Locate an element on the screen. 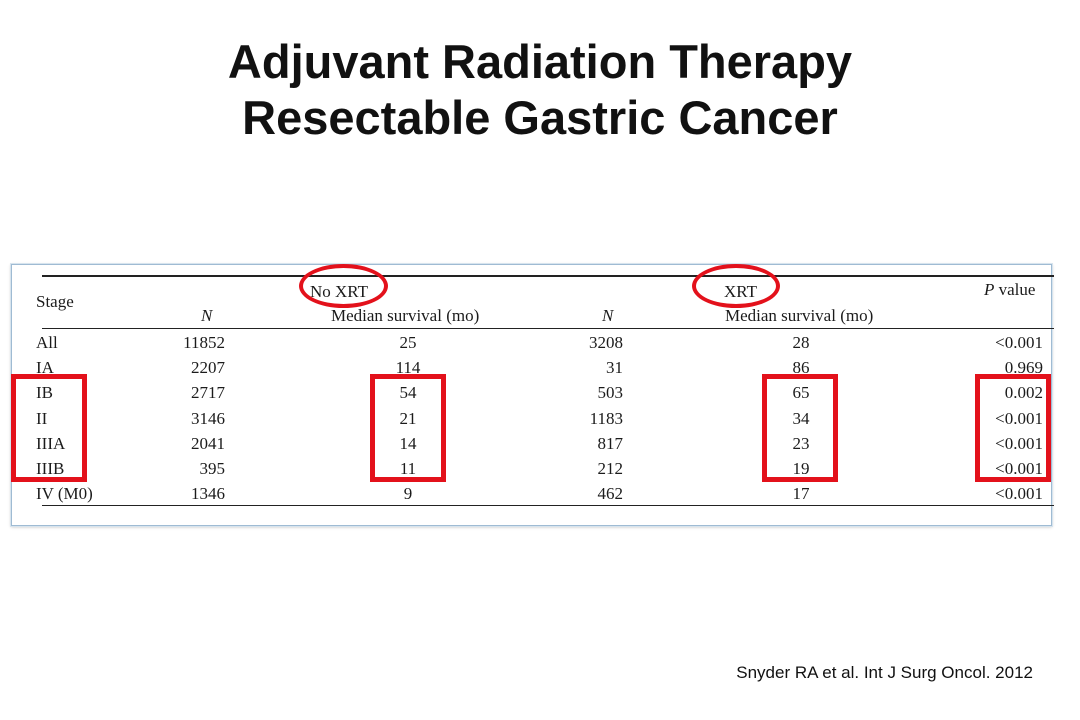 The image size is (1080, 720). cell-no-xrt-n: 3146 is located at coordinates (208, 418).